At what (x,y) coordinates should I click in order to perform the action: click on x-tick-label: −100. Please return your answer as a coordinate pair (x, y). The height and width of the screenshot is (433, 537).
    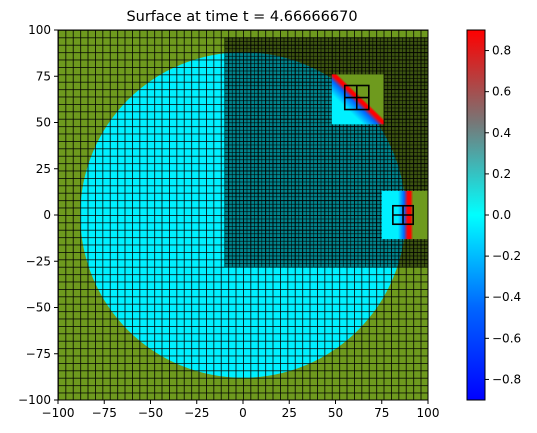
    Looking at the image, I should click on (58, 413).